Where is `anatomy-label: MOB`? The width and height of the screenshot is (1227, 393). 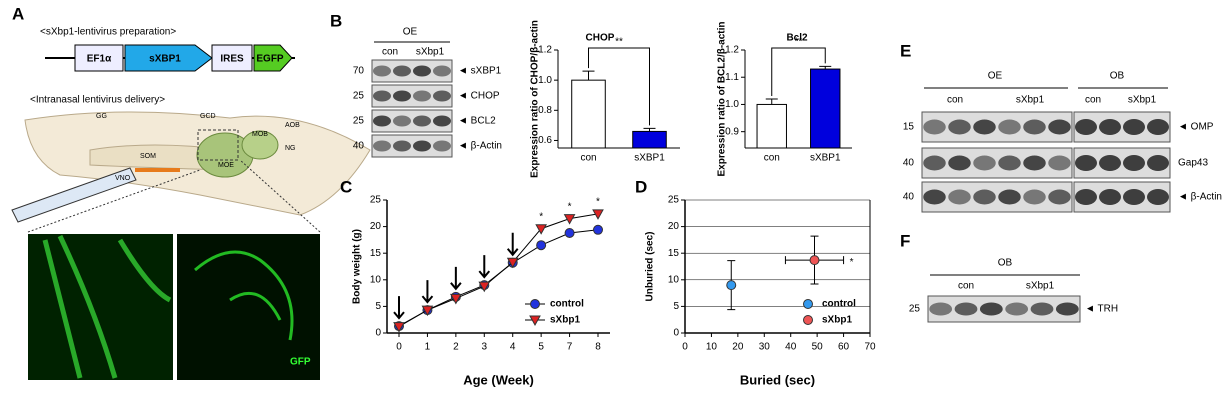
anatomy-label: MOB is located at coordinates (260, 134).